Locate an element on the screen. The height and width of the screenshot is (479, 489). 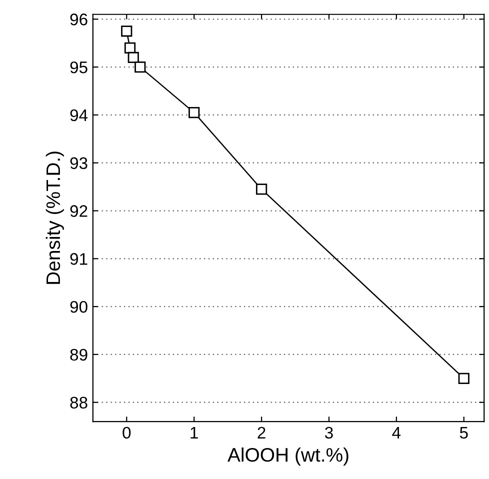
y-tick-label: 96 is located at coordinates (79, 20).